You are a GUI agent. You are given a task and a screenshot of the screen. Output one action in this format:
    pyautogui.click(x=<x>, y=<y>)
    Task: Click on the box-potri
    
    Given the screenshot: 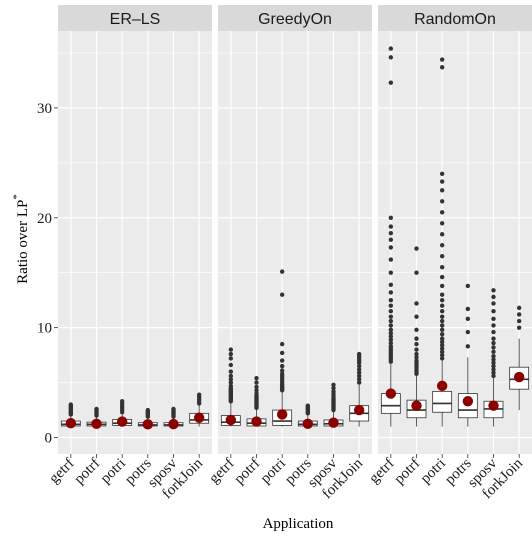 What is the action you would take?
    pyautogui.click(x=442, y=242)
    